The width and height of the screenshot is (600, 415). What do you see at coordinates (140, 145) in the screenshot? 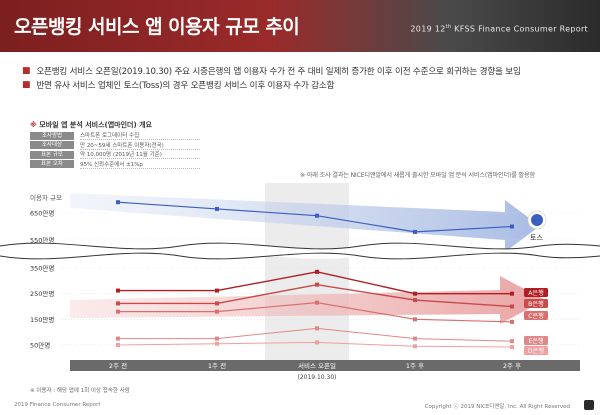
I see `survey-value: 만 20~59세 스마트폰 이용자(전국)` at bounding box center [140, 145].